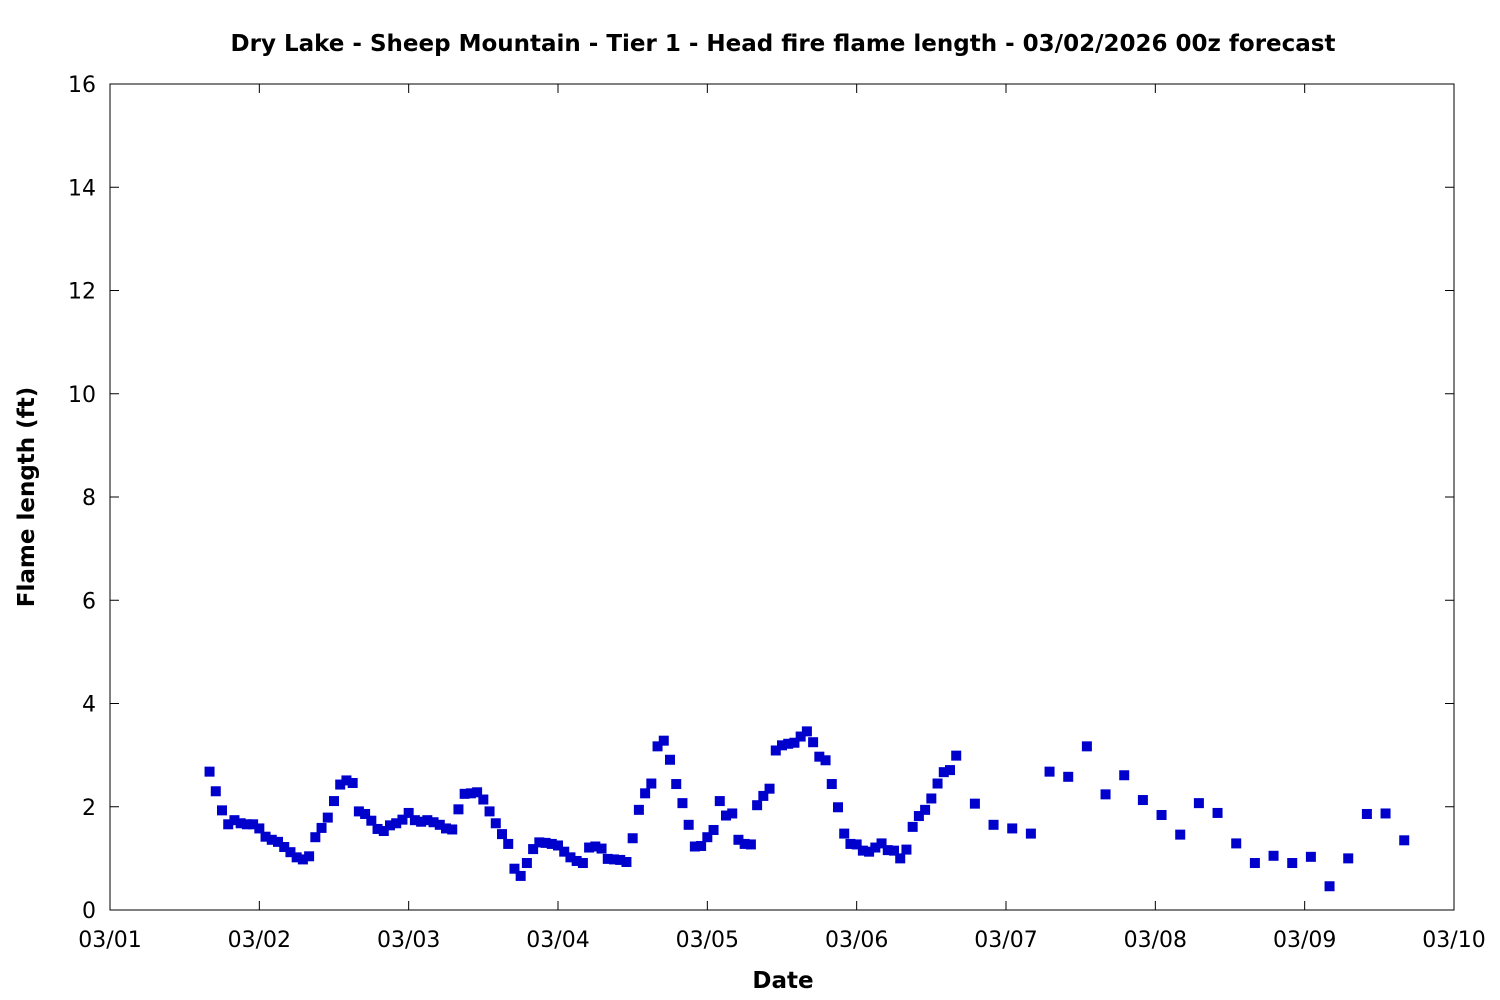 This screenshot has height=1000, width=1500. What do you see at coordinates (89, 601) in the screenshot?
I see `y-tick-label: 6` at bounding box center [89, 601].